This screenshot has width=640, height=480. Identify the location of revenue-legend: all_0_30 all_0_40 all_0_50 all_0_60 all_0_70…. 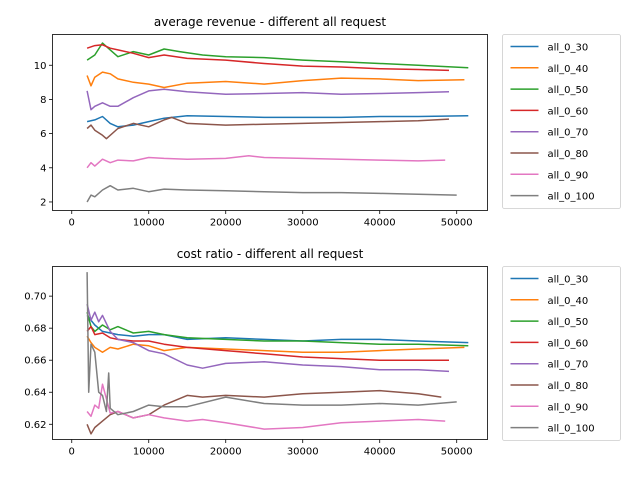
(561, 121).